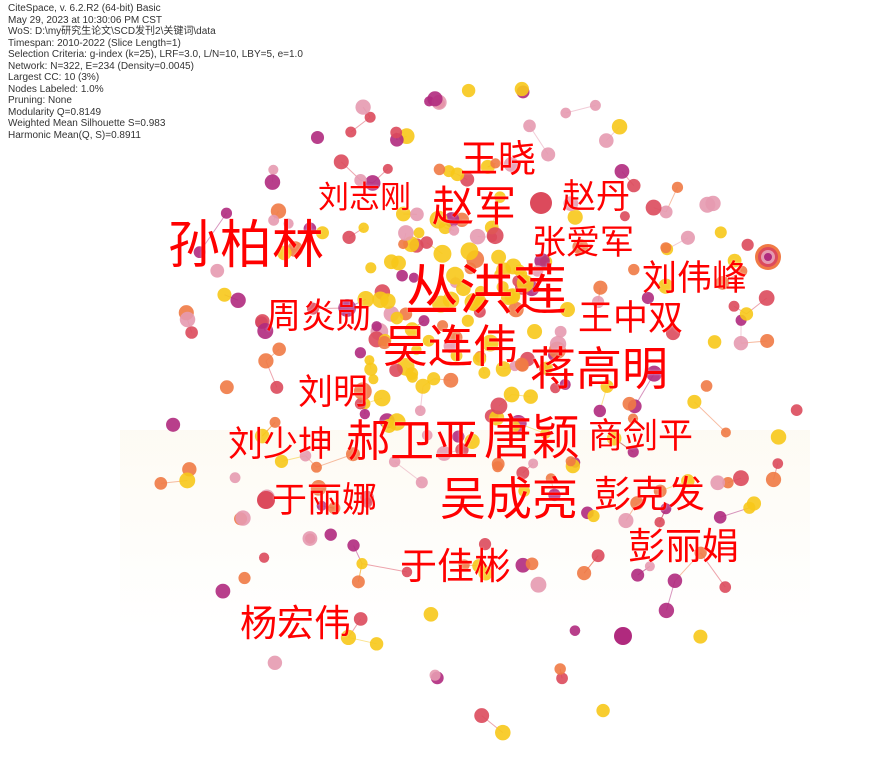 The height and width of the screenshot is (764, 891). What do you see at coordinates (319, 317) in the screenshot?
I see `node-label: 周炎勋` at bounding box center [319, 317].